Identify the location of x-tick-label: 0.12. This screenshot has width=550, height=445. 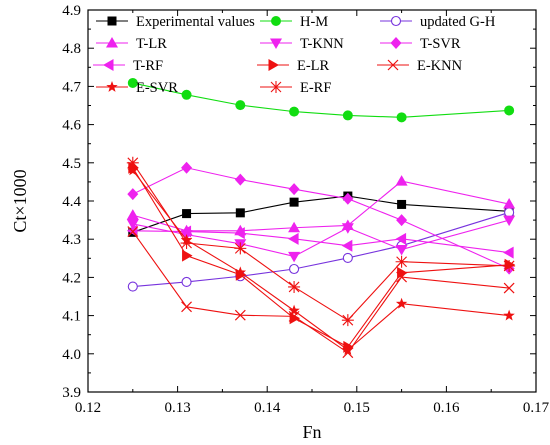
(88, 408).